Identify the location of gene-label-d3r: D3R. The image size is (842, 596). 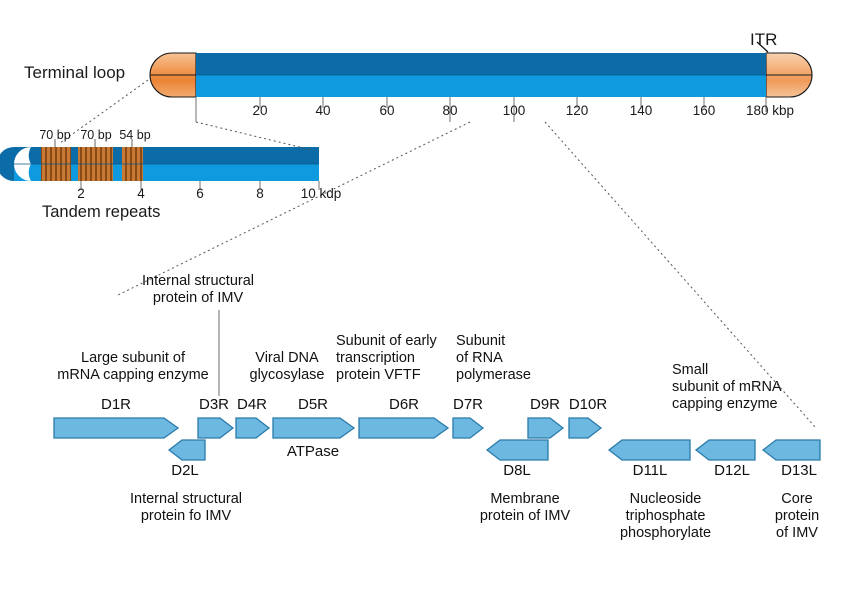
(213, 404).